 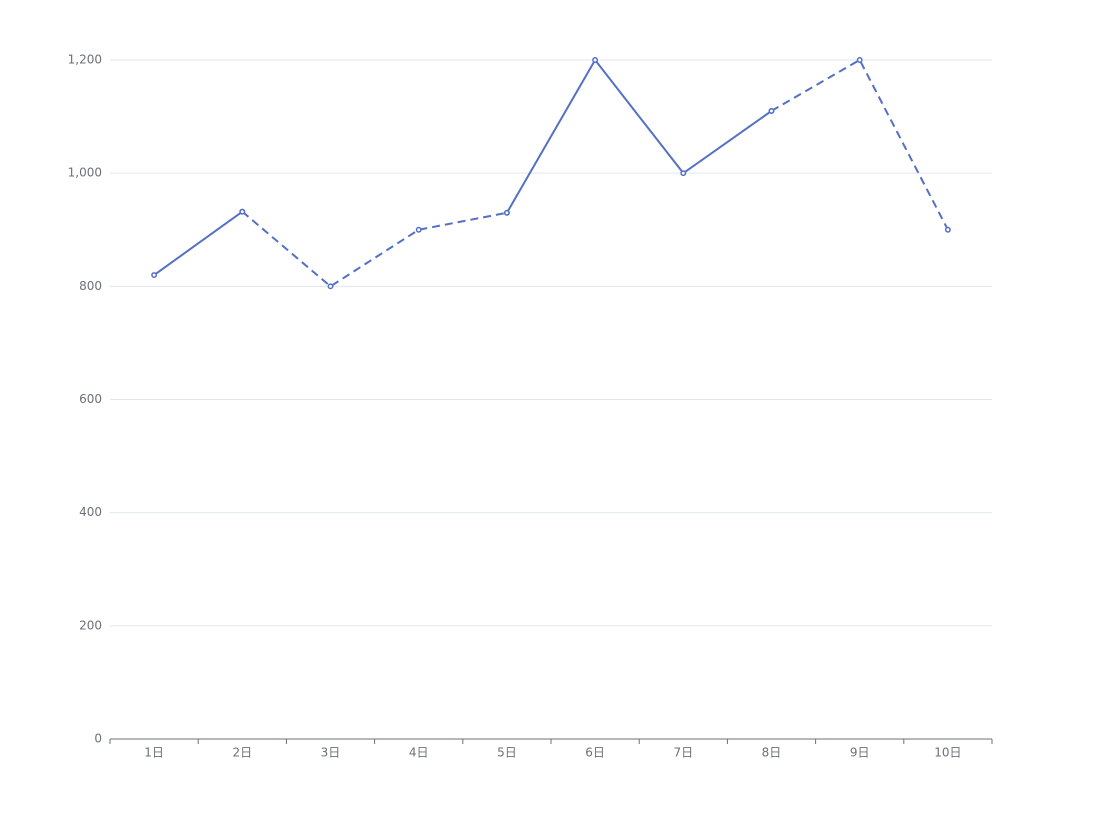 What do you see at coordinates (154, 753) in the screenshot?
I see `x-tick-label: 1日` at bounding box center [154, 753].